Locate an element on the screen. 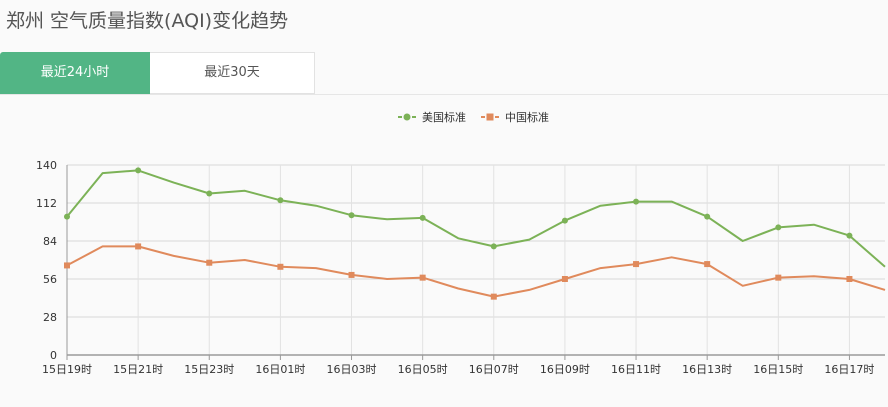  tab-bar: 最近24小时 最近30天 is located at coordinates (157, 73).